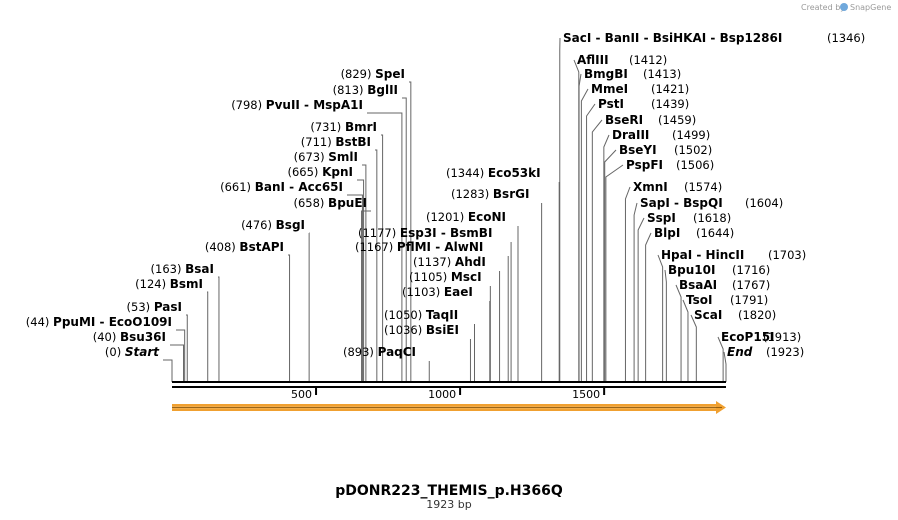 This screenshot has width=898, height=520. Describe the element at coordinates (248, 105) in the screenshot. I see `site-position: (798)` at that location.